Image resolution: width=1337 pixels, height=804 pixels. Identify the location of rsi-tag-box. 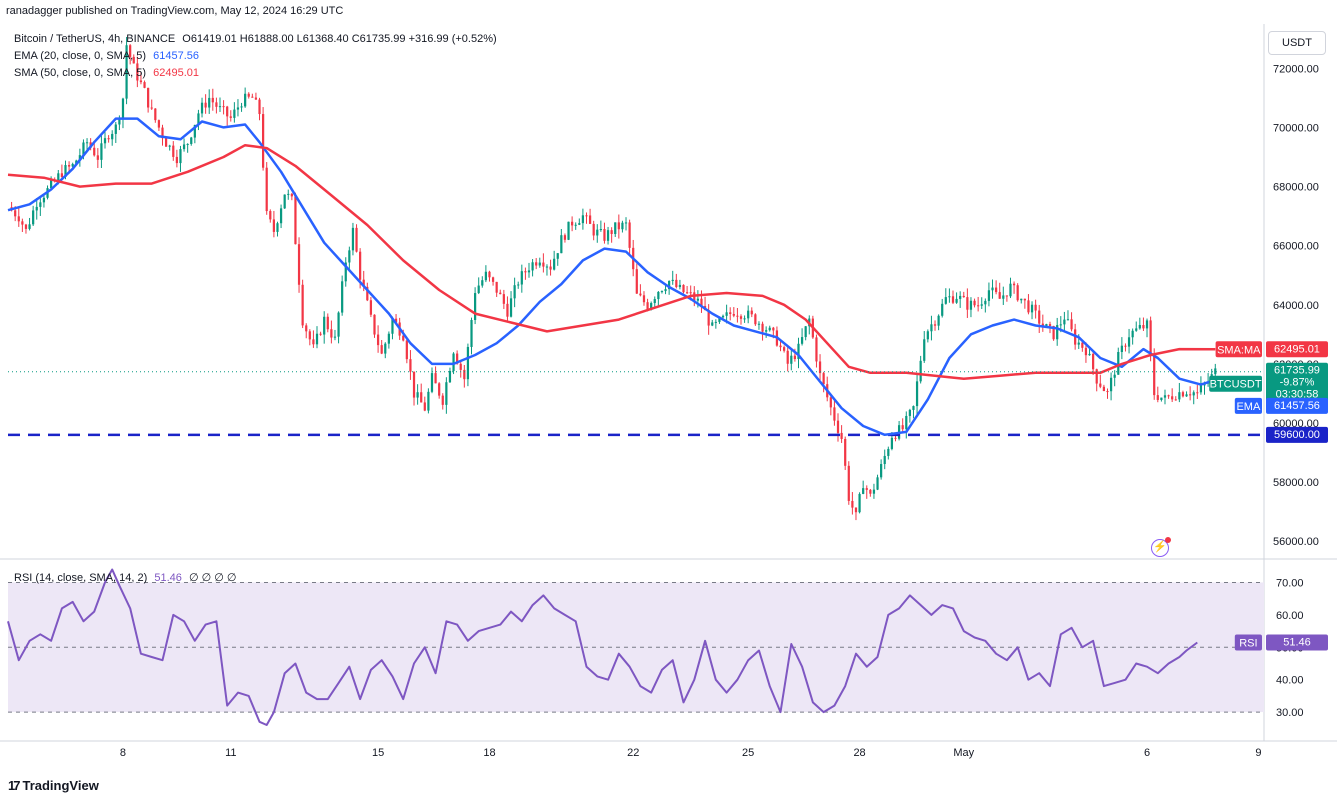
(1297, 642).